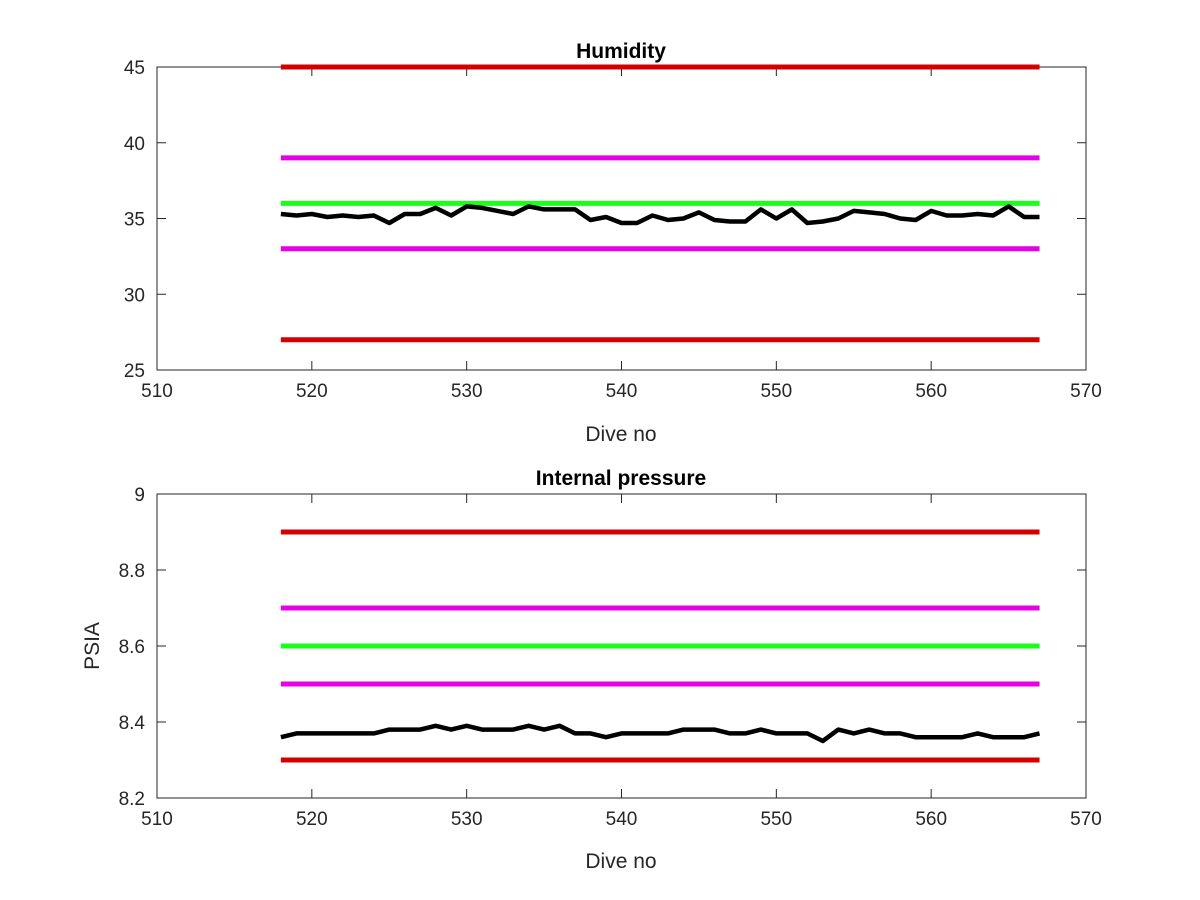 The width and height of the screenshot is (1200, 900). Describe the element at coordinates (132, 571) in the screenshot. I see `y-tick-label: 8.8` at that location.